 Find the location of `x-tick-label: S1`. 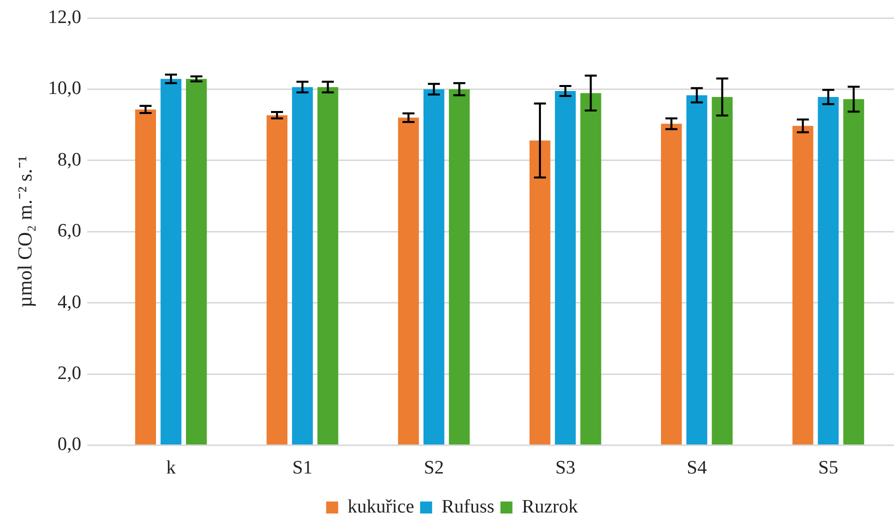

x-tick-label: S1 is located at coordinates (302, 468).